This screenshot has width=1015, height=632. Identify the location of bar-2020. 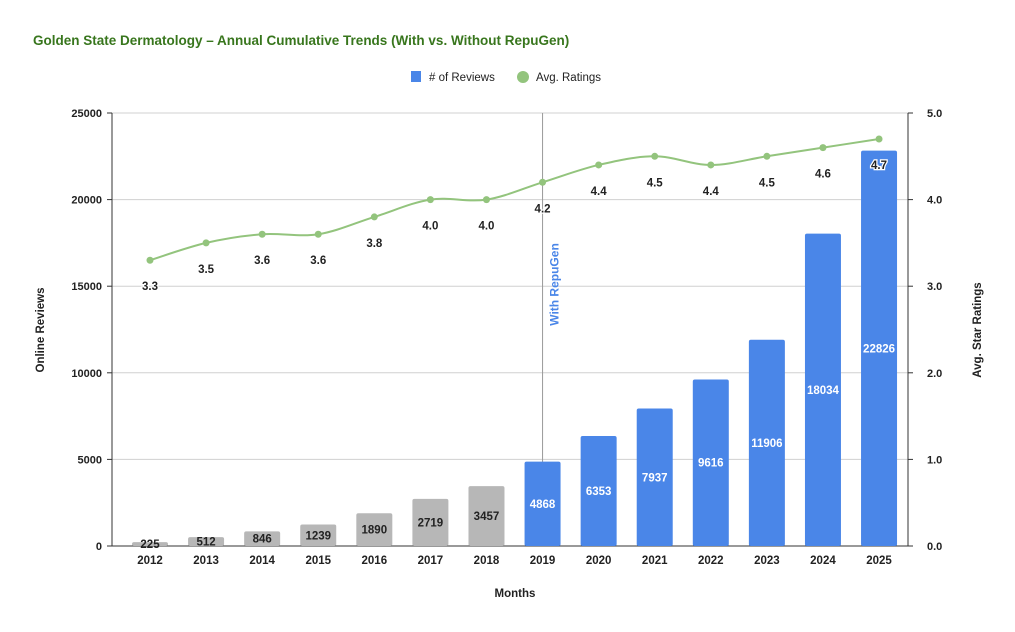
(598, 490).